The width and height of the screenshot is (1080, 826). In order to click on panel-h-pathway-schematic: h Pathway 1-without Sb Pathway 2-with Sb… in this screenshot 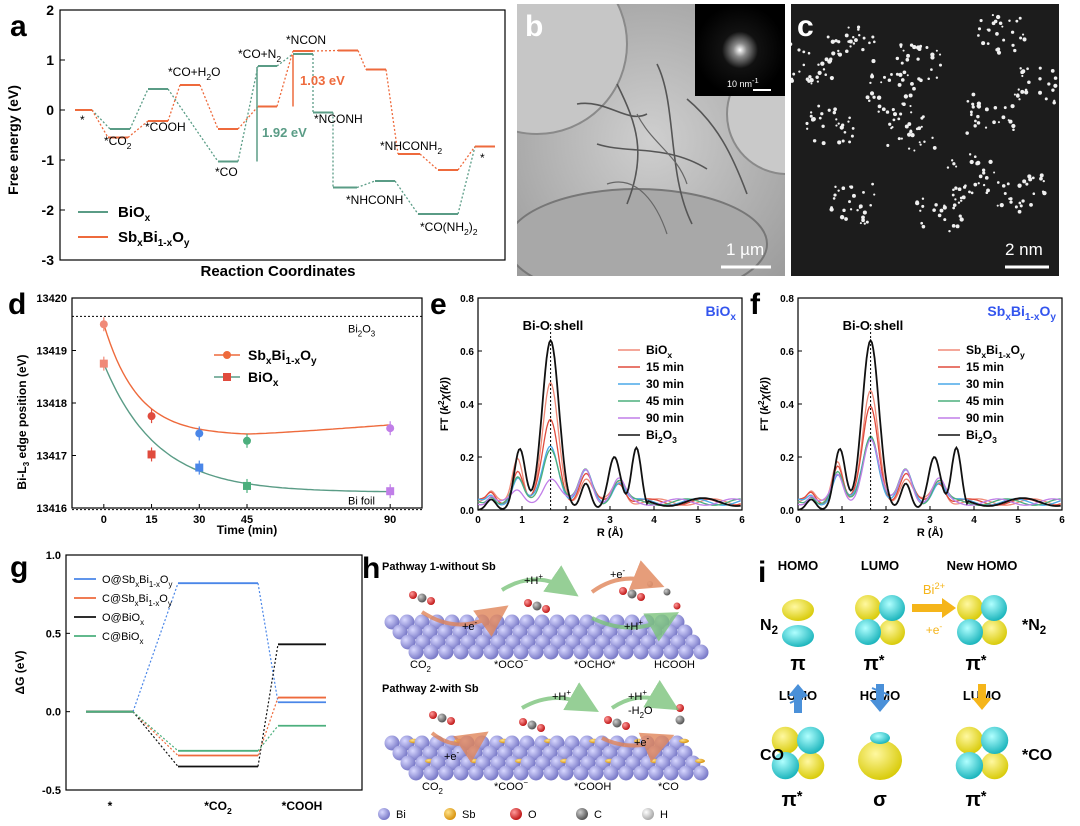, I will do `click(535, 686)`.